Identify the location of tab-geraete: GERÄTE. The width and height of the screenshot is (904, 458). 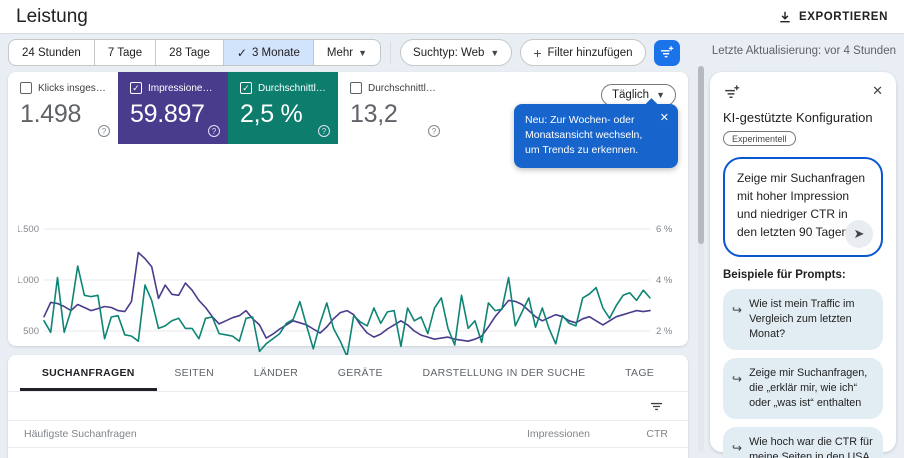
(360, 373).